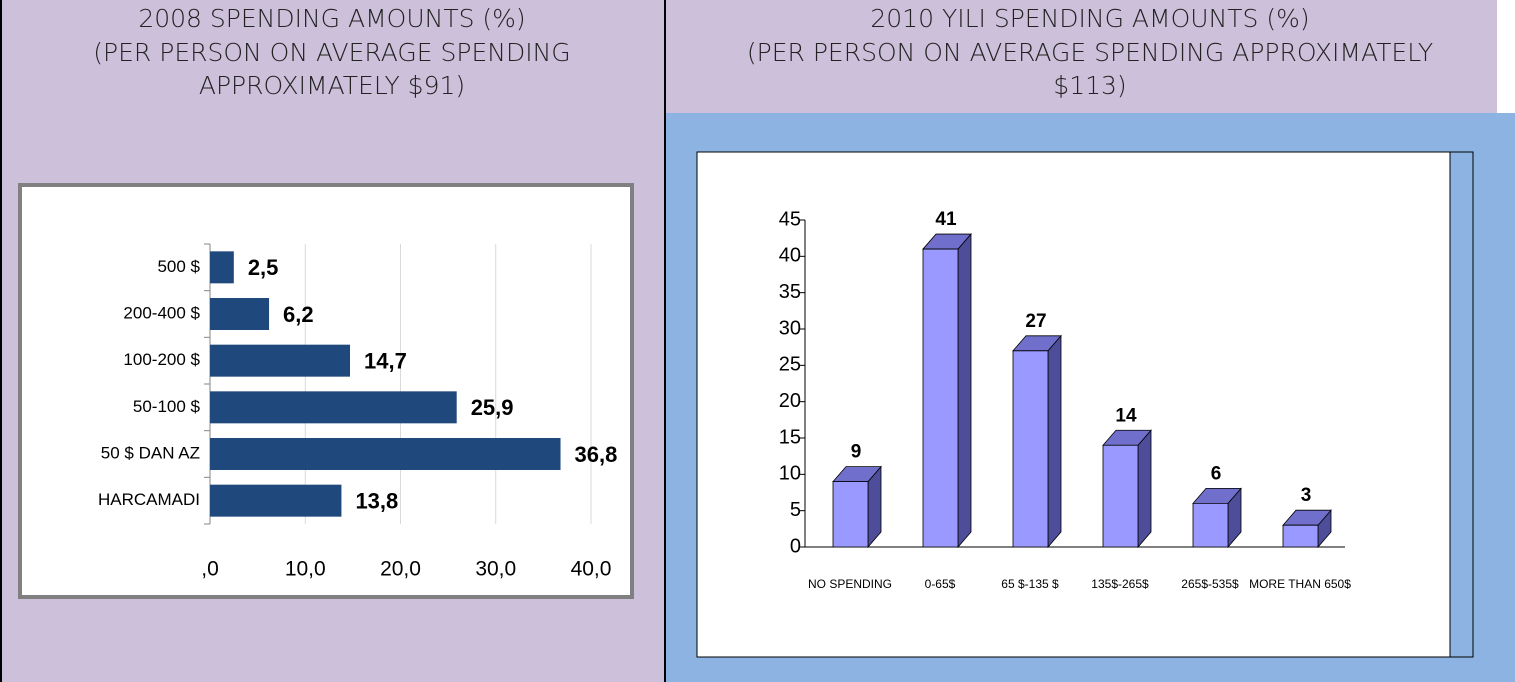  I want to click on x-tick-label: 135$-265$, so click(1120, 584).